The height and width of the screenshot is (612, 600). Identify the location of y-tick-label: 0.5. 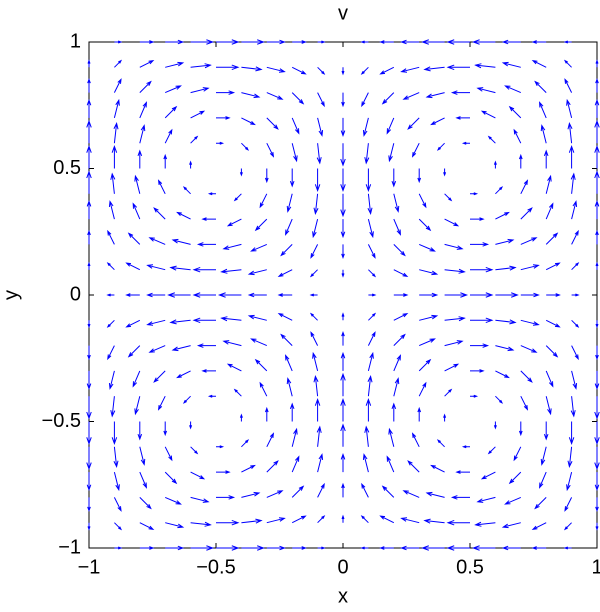
(67, 168).